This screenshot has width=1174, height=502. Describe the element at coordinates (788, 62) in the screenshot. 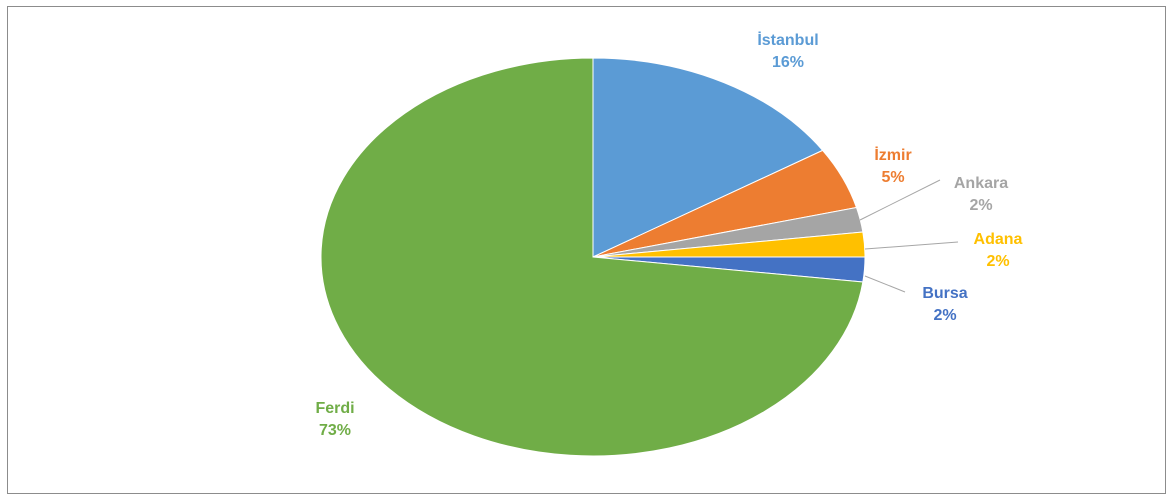

I see `slice-percent-i̇stanbul: 16%` at that location.